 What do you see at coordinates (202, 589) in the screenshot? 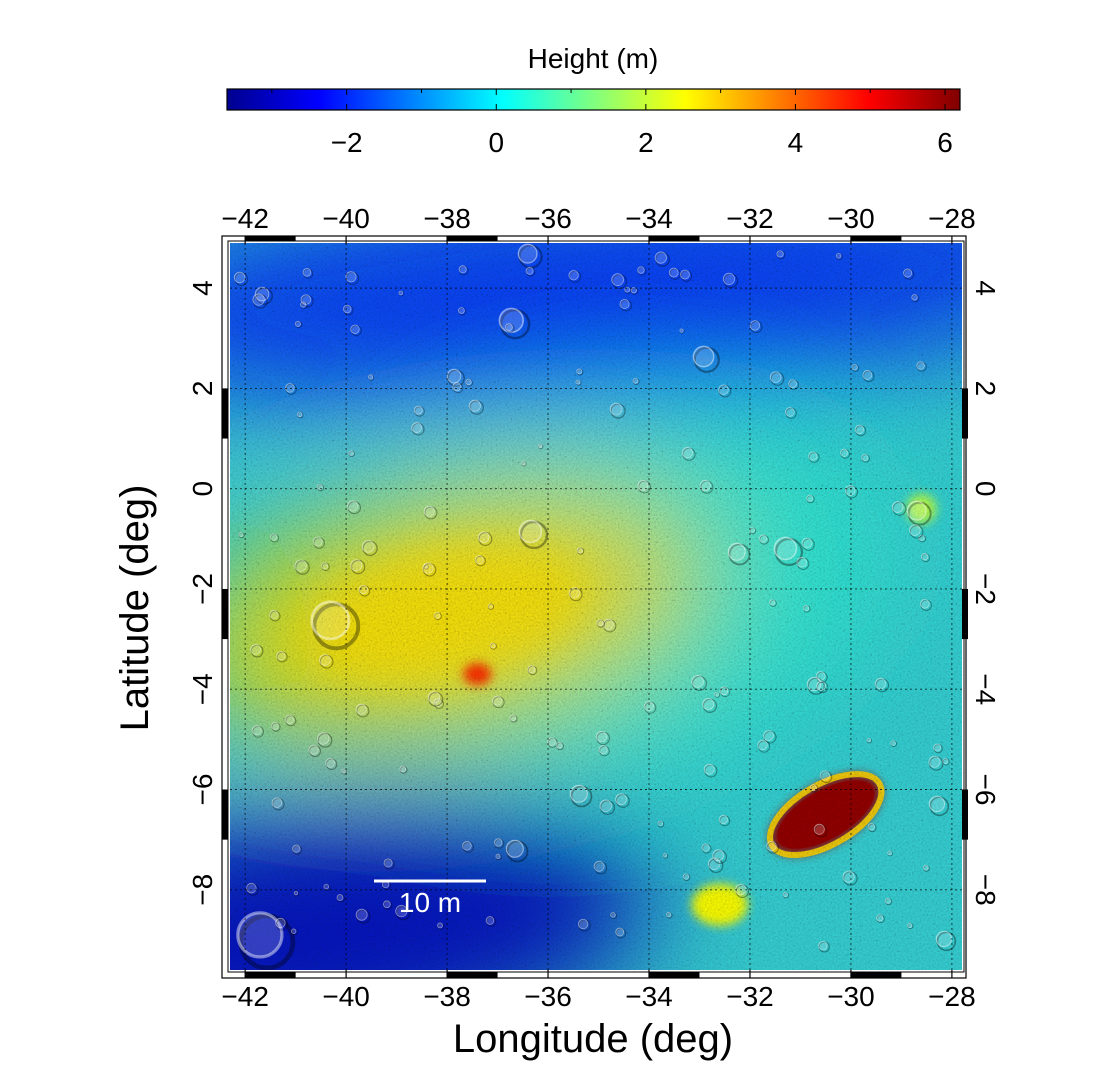
I see `y-tick-label-left: −2` at bounding box center [202, 589].